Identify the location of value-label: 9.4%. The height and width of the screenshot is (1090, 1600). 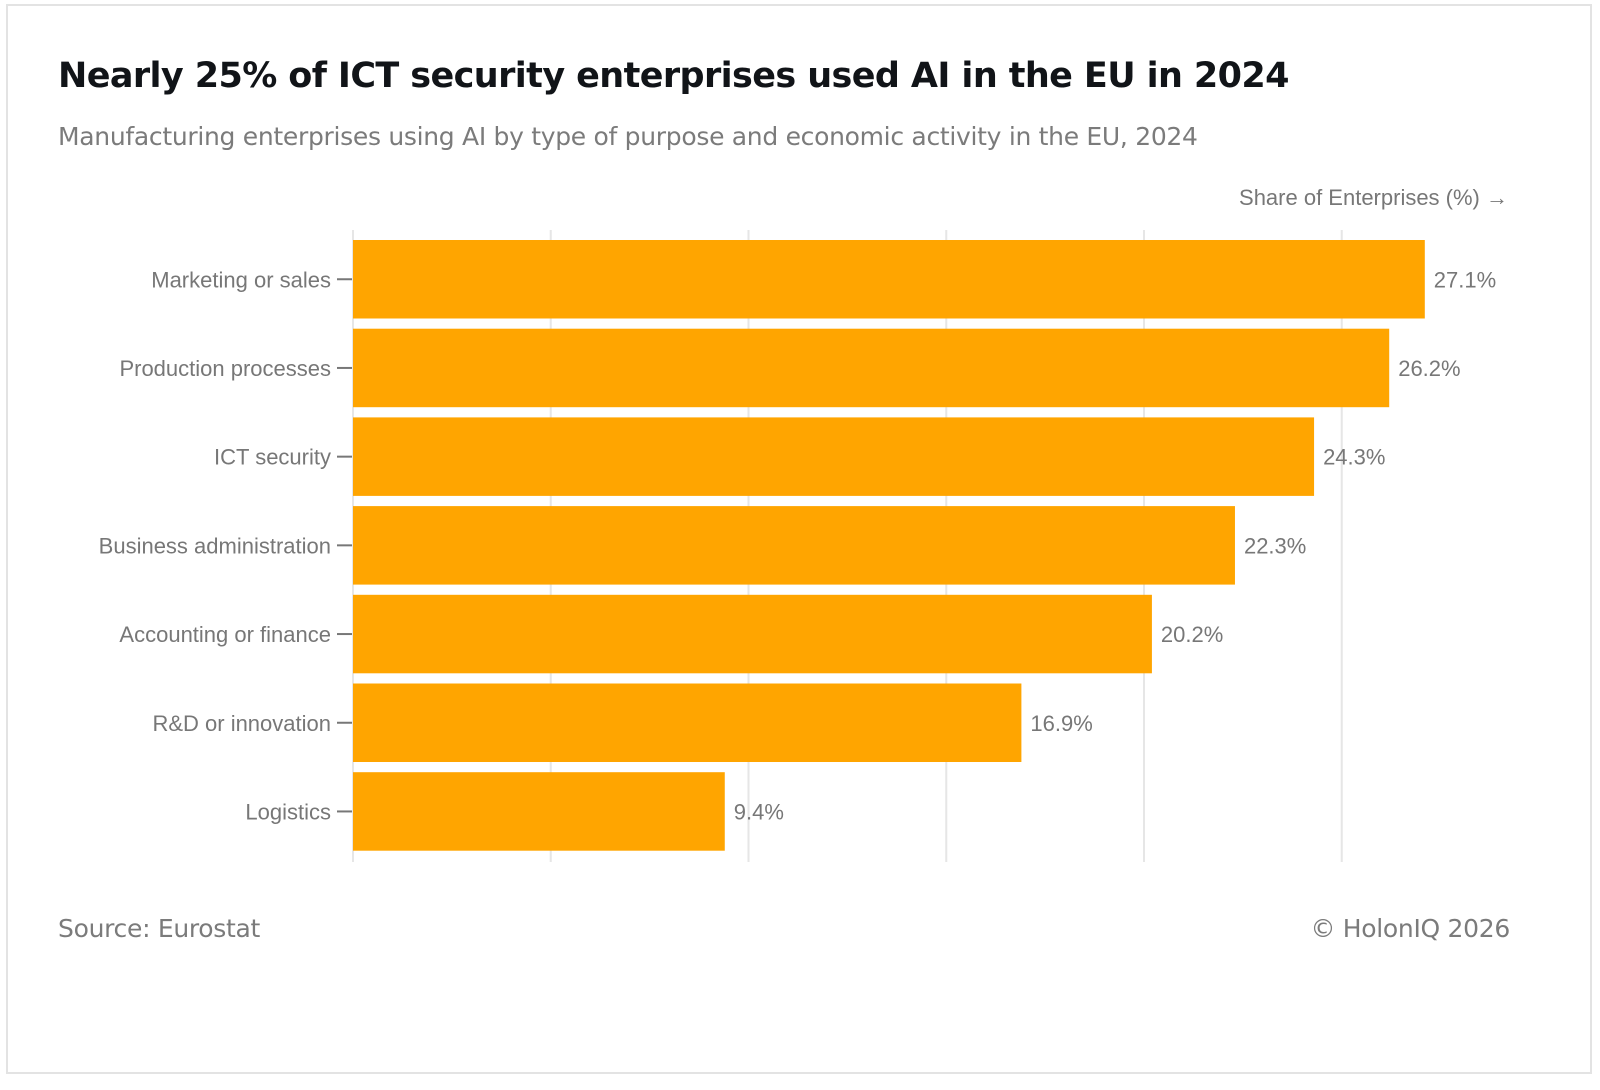
(759, 811).